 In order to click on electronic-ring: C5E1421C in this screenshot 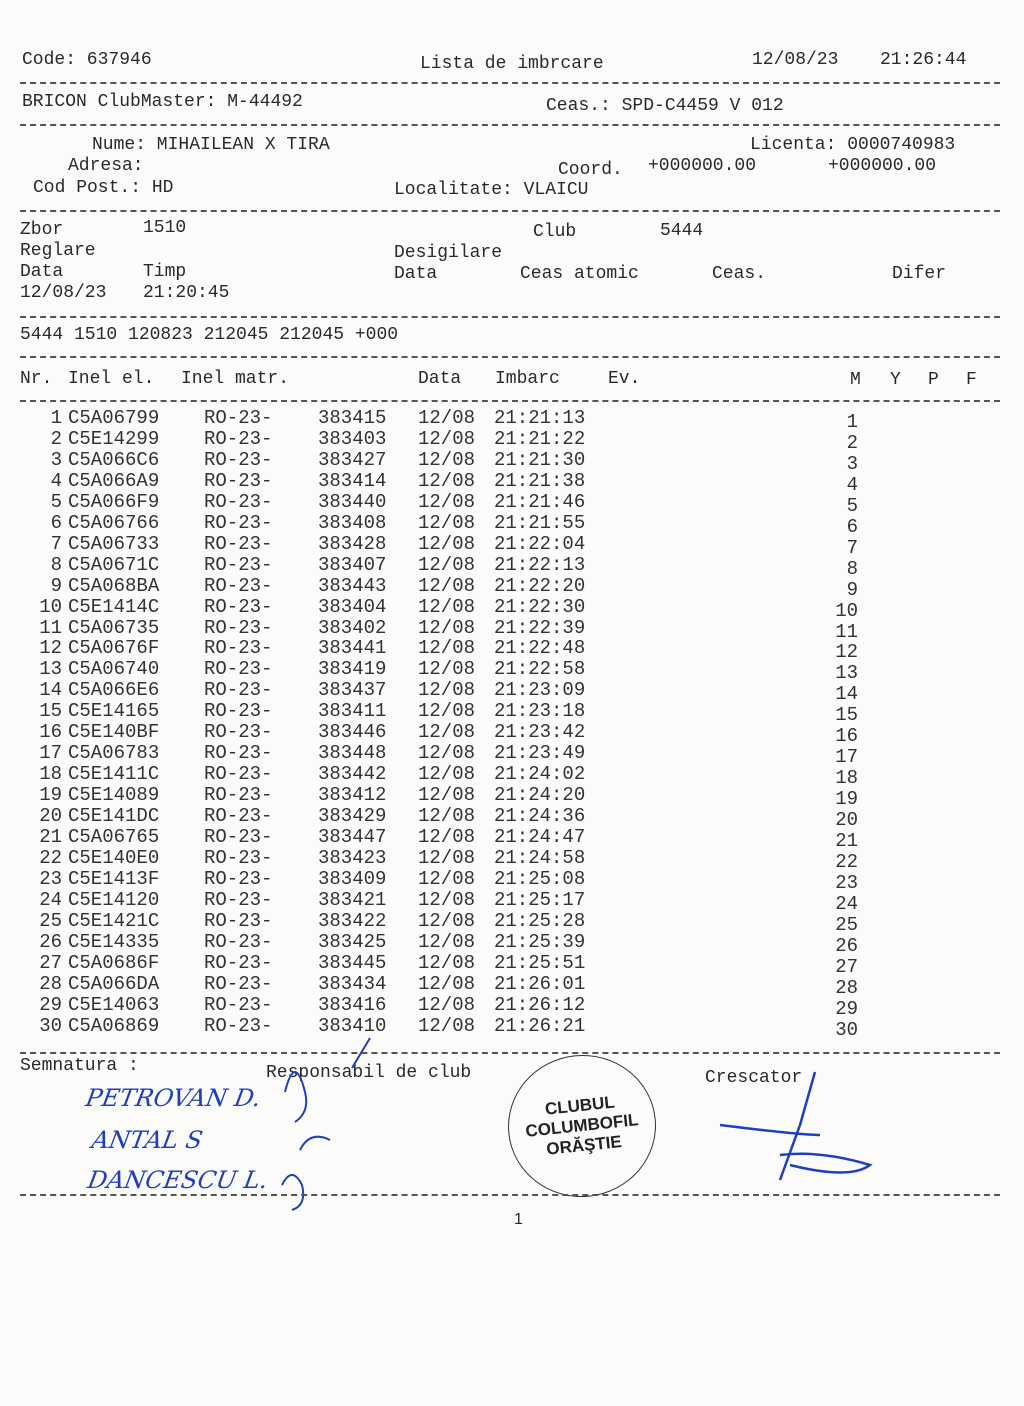, I will do `click(114, 920)`.